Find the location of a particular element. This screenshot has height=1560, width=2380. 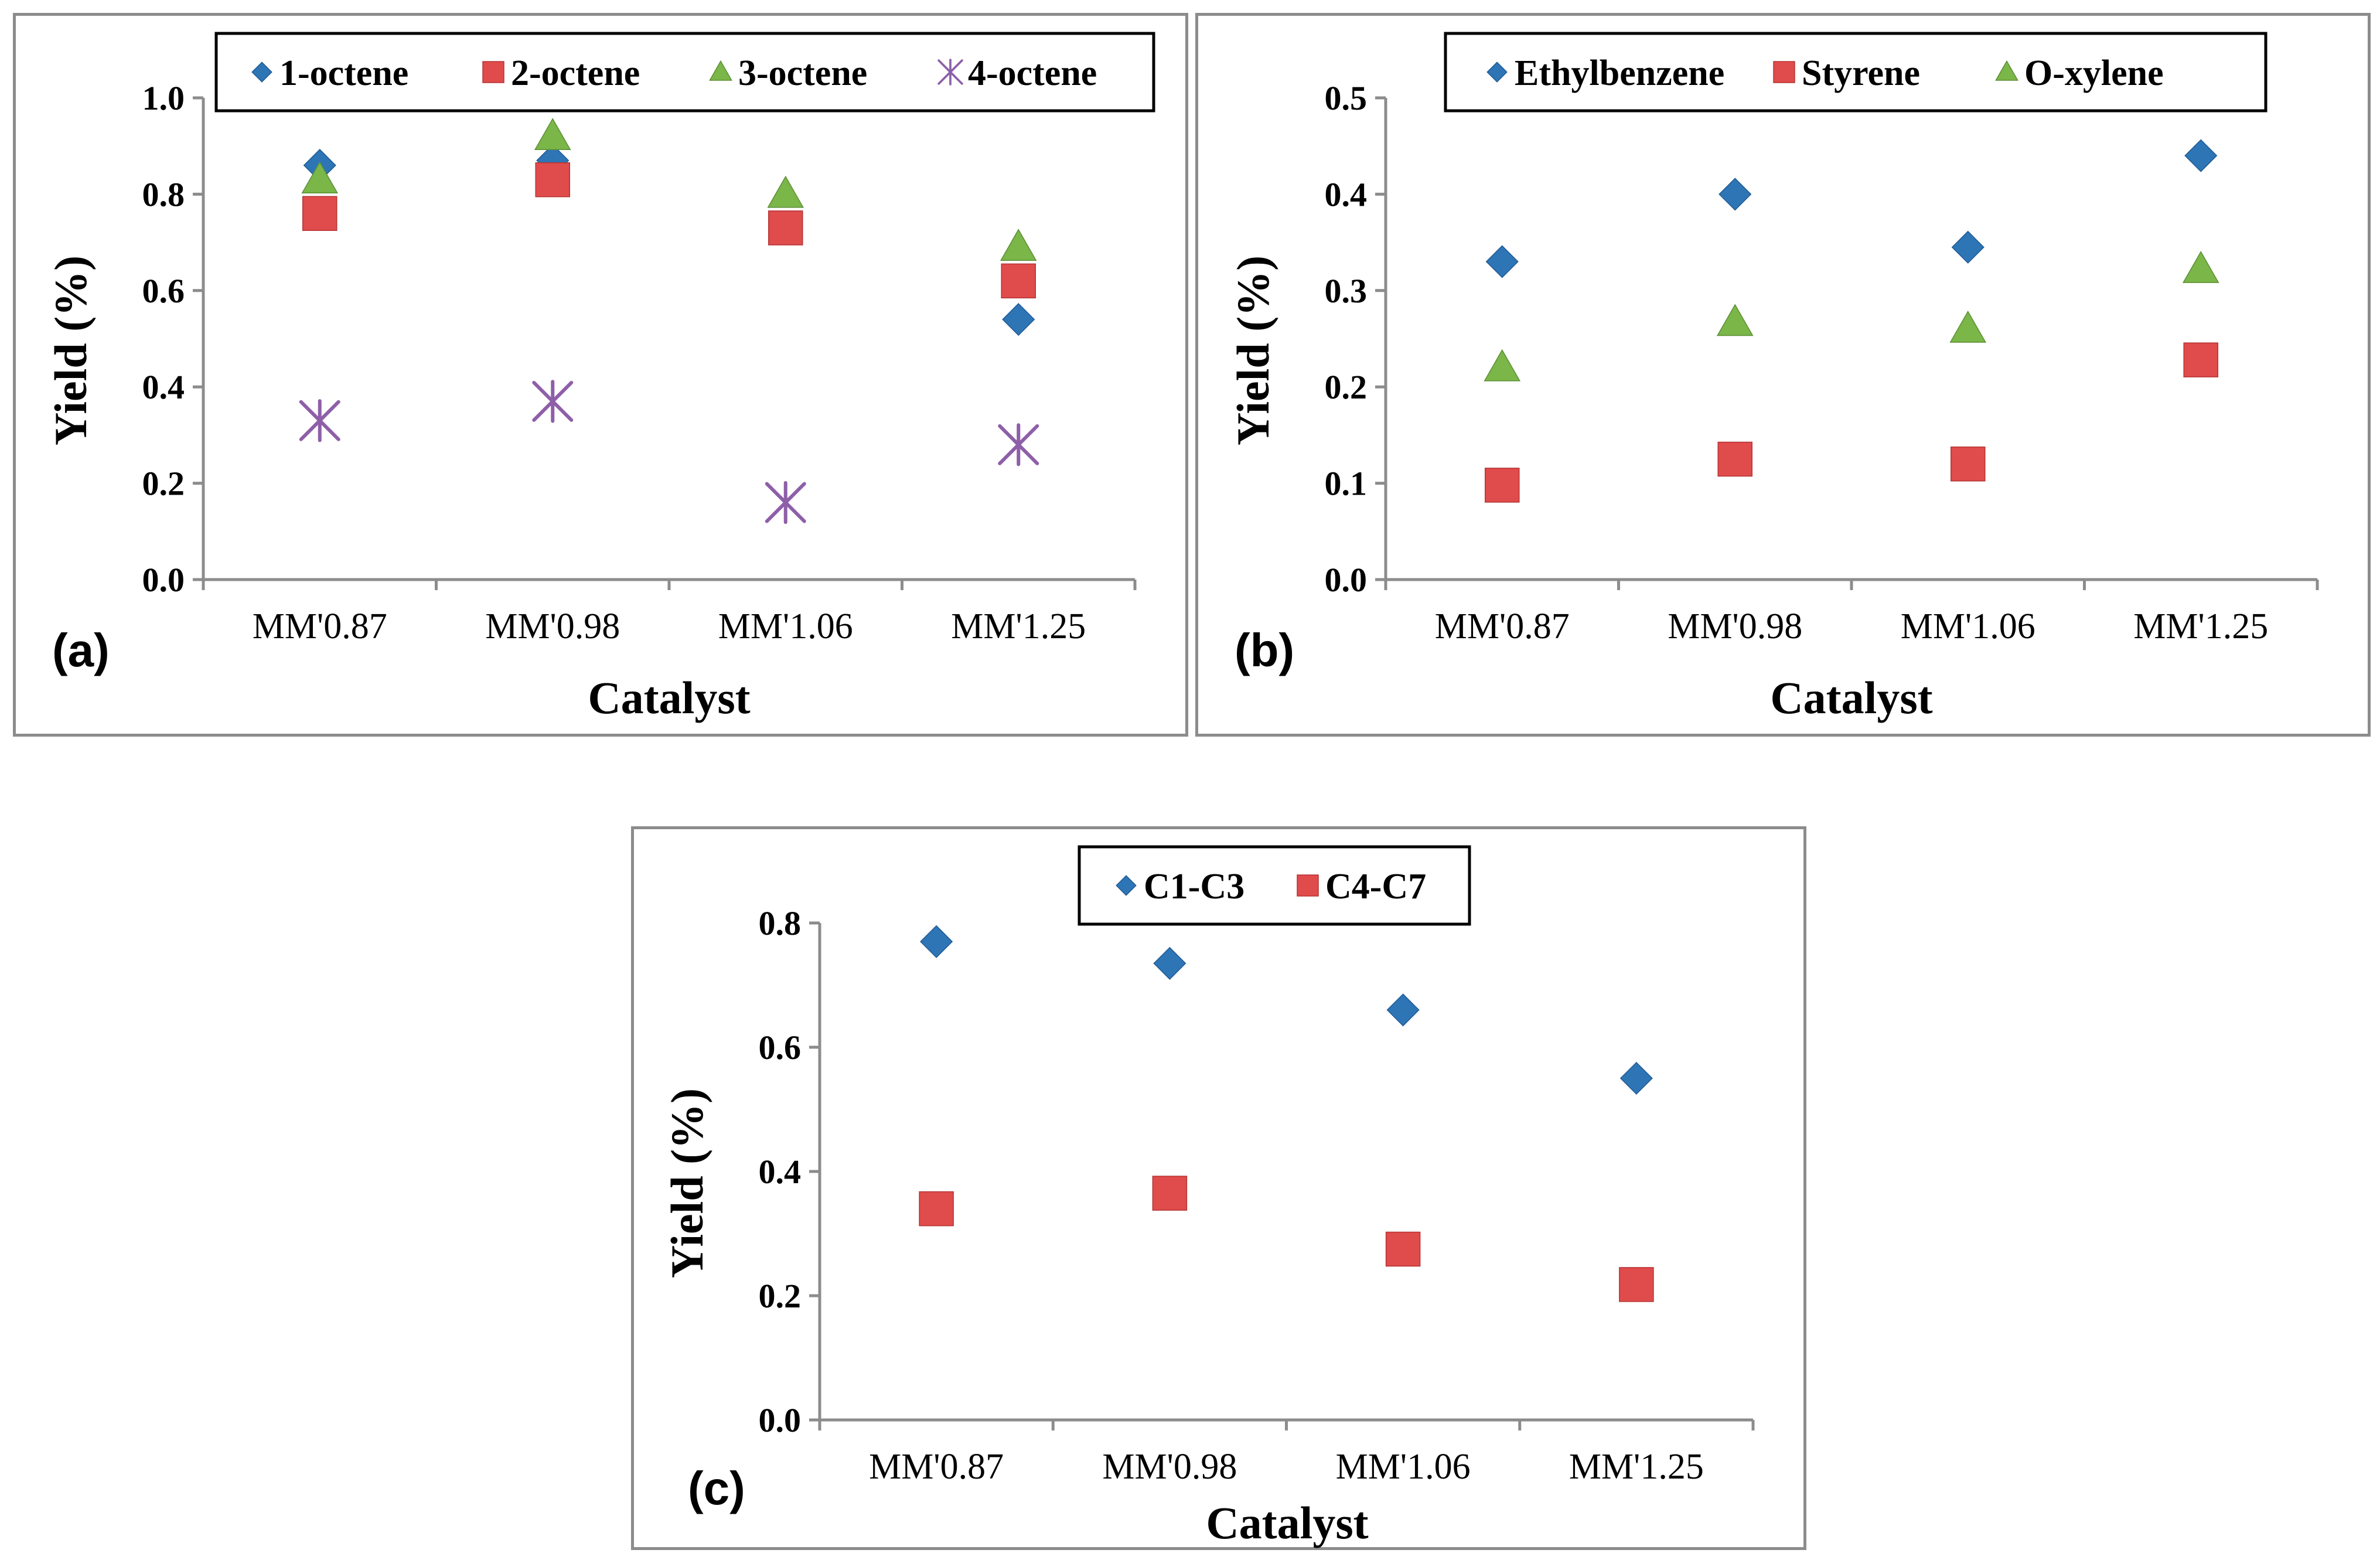

legend-marker-1-octene is located at coordinates (261, 72).